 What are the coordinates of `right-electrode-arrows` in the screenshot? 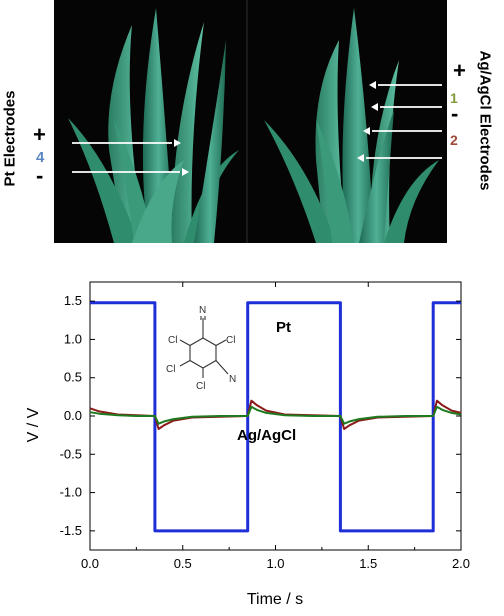 It's located at (399, 121).